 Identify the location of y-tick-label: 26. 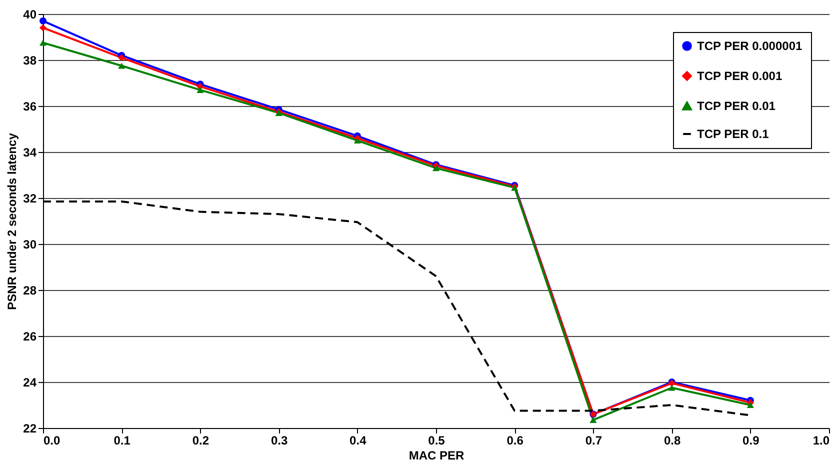
(30, 337).